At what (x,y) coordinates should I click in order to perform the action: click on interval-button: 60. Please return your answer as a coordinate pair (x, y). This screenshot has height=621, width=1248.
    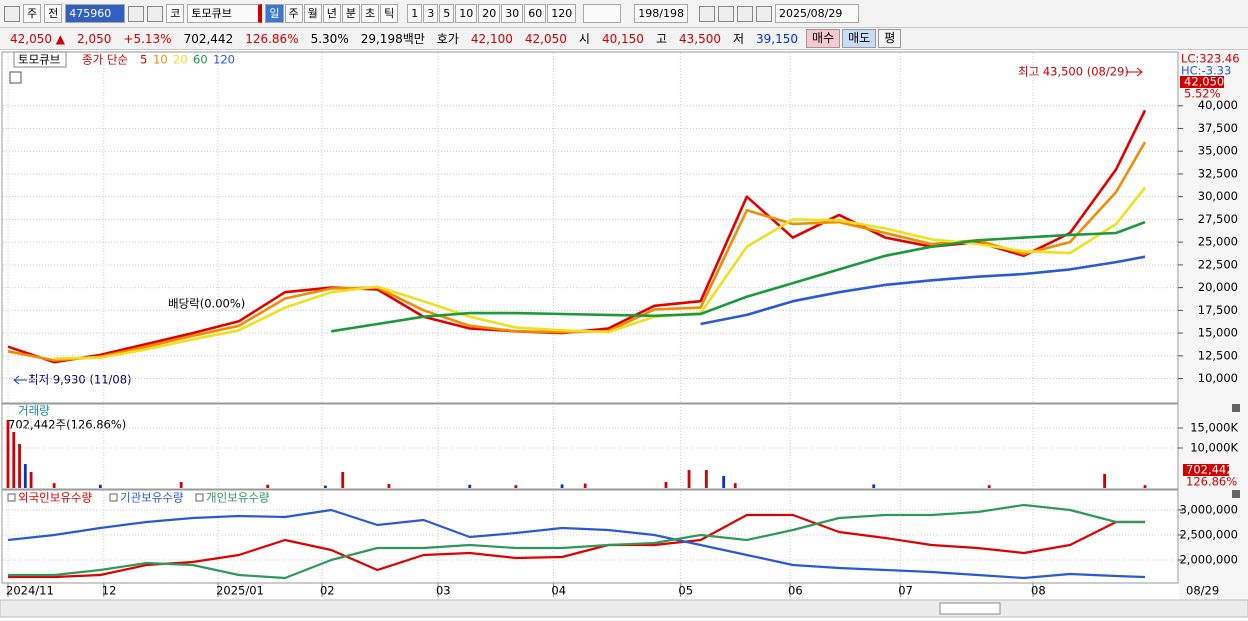
    Looking at the image, I should click on (535, 13).